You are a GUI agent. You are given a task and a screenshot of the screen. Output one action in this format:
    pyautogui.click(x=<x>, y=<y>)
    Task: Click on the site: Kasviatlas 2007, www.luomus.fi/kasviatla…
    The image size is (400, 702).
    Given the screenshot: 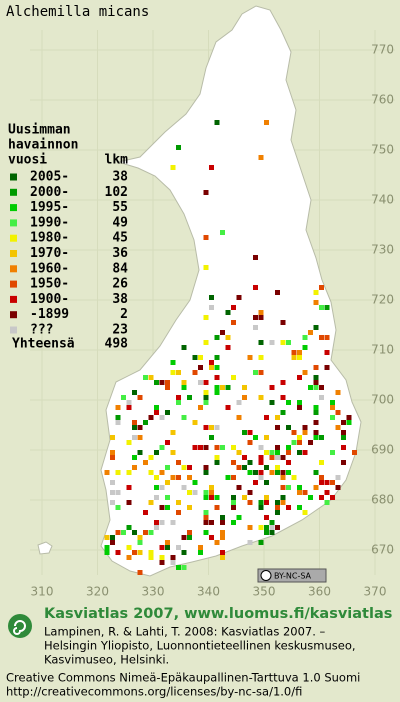 What is the action you would take?
    pyautogui.click(x=218, y=614)
    